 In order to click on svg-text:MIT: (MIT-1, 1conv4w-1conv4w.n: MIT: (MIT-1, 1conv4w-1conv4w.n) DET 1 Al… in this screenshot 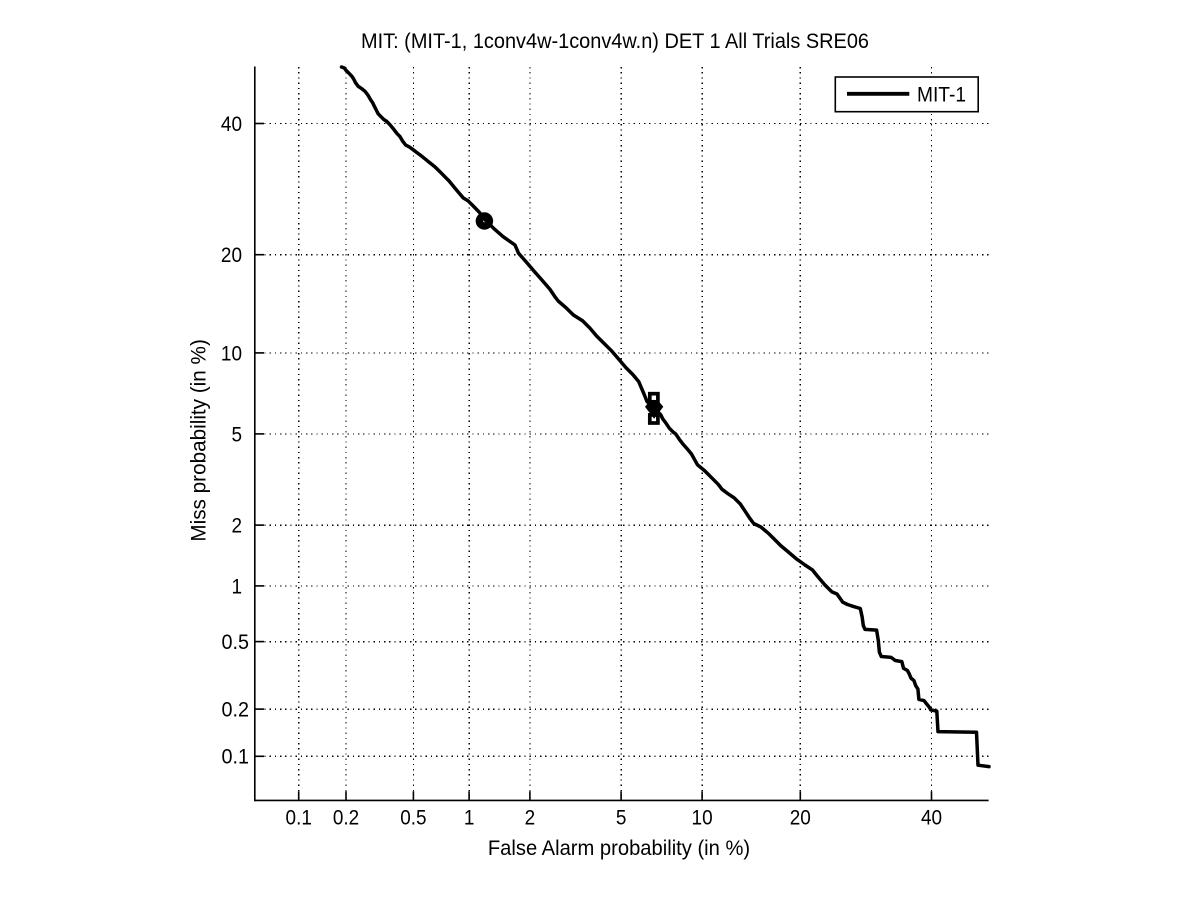, I will do `click(615, 41)`.